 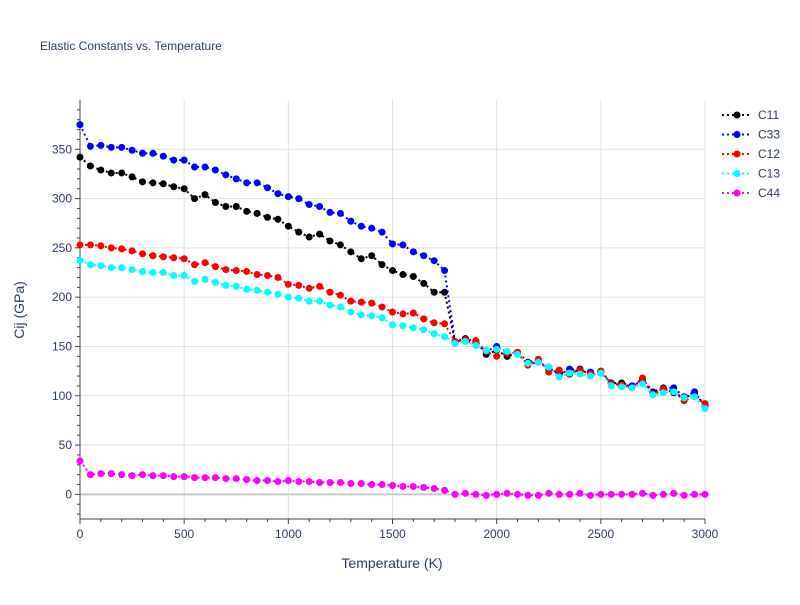 What do you see at coordinates (62, 199) in the screenshot?
I see `y-tick-label: 300` at bounding box center [62, 199].